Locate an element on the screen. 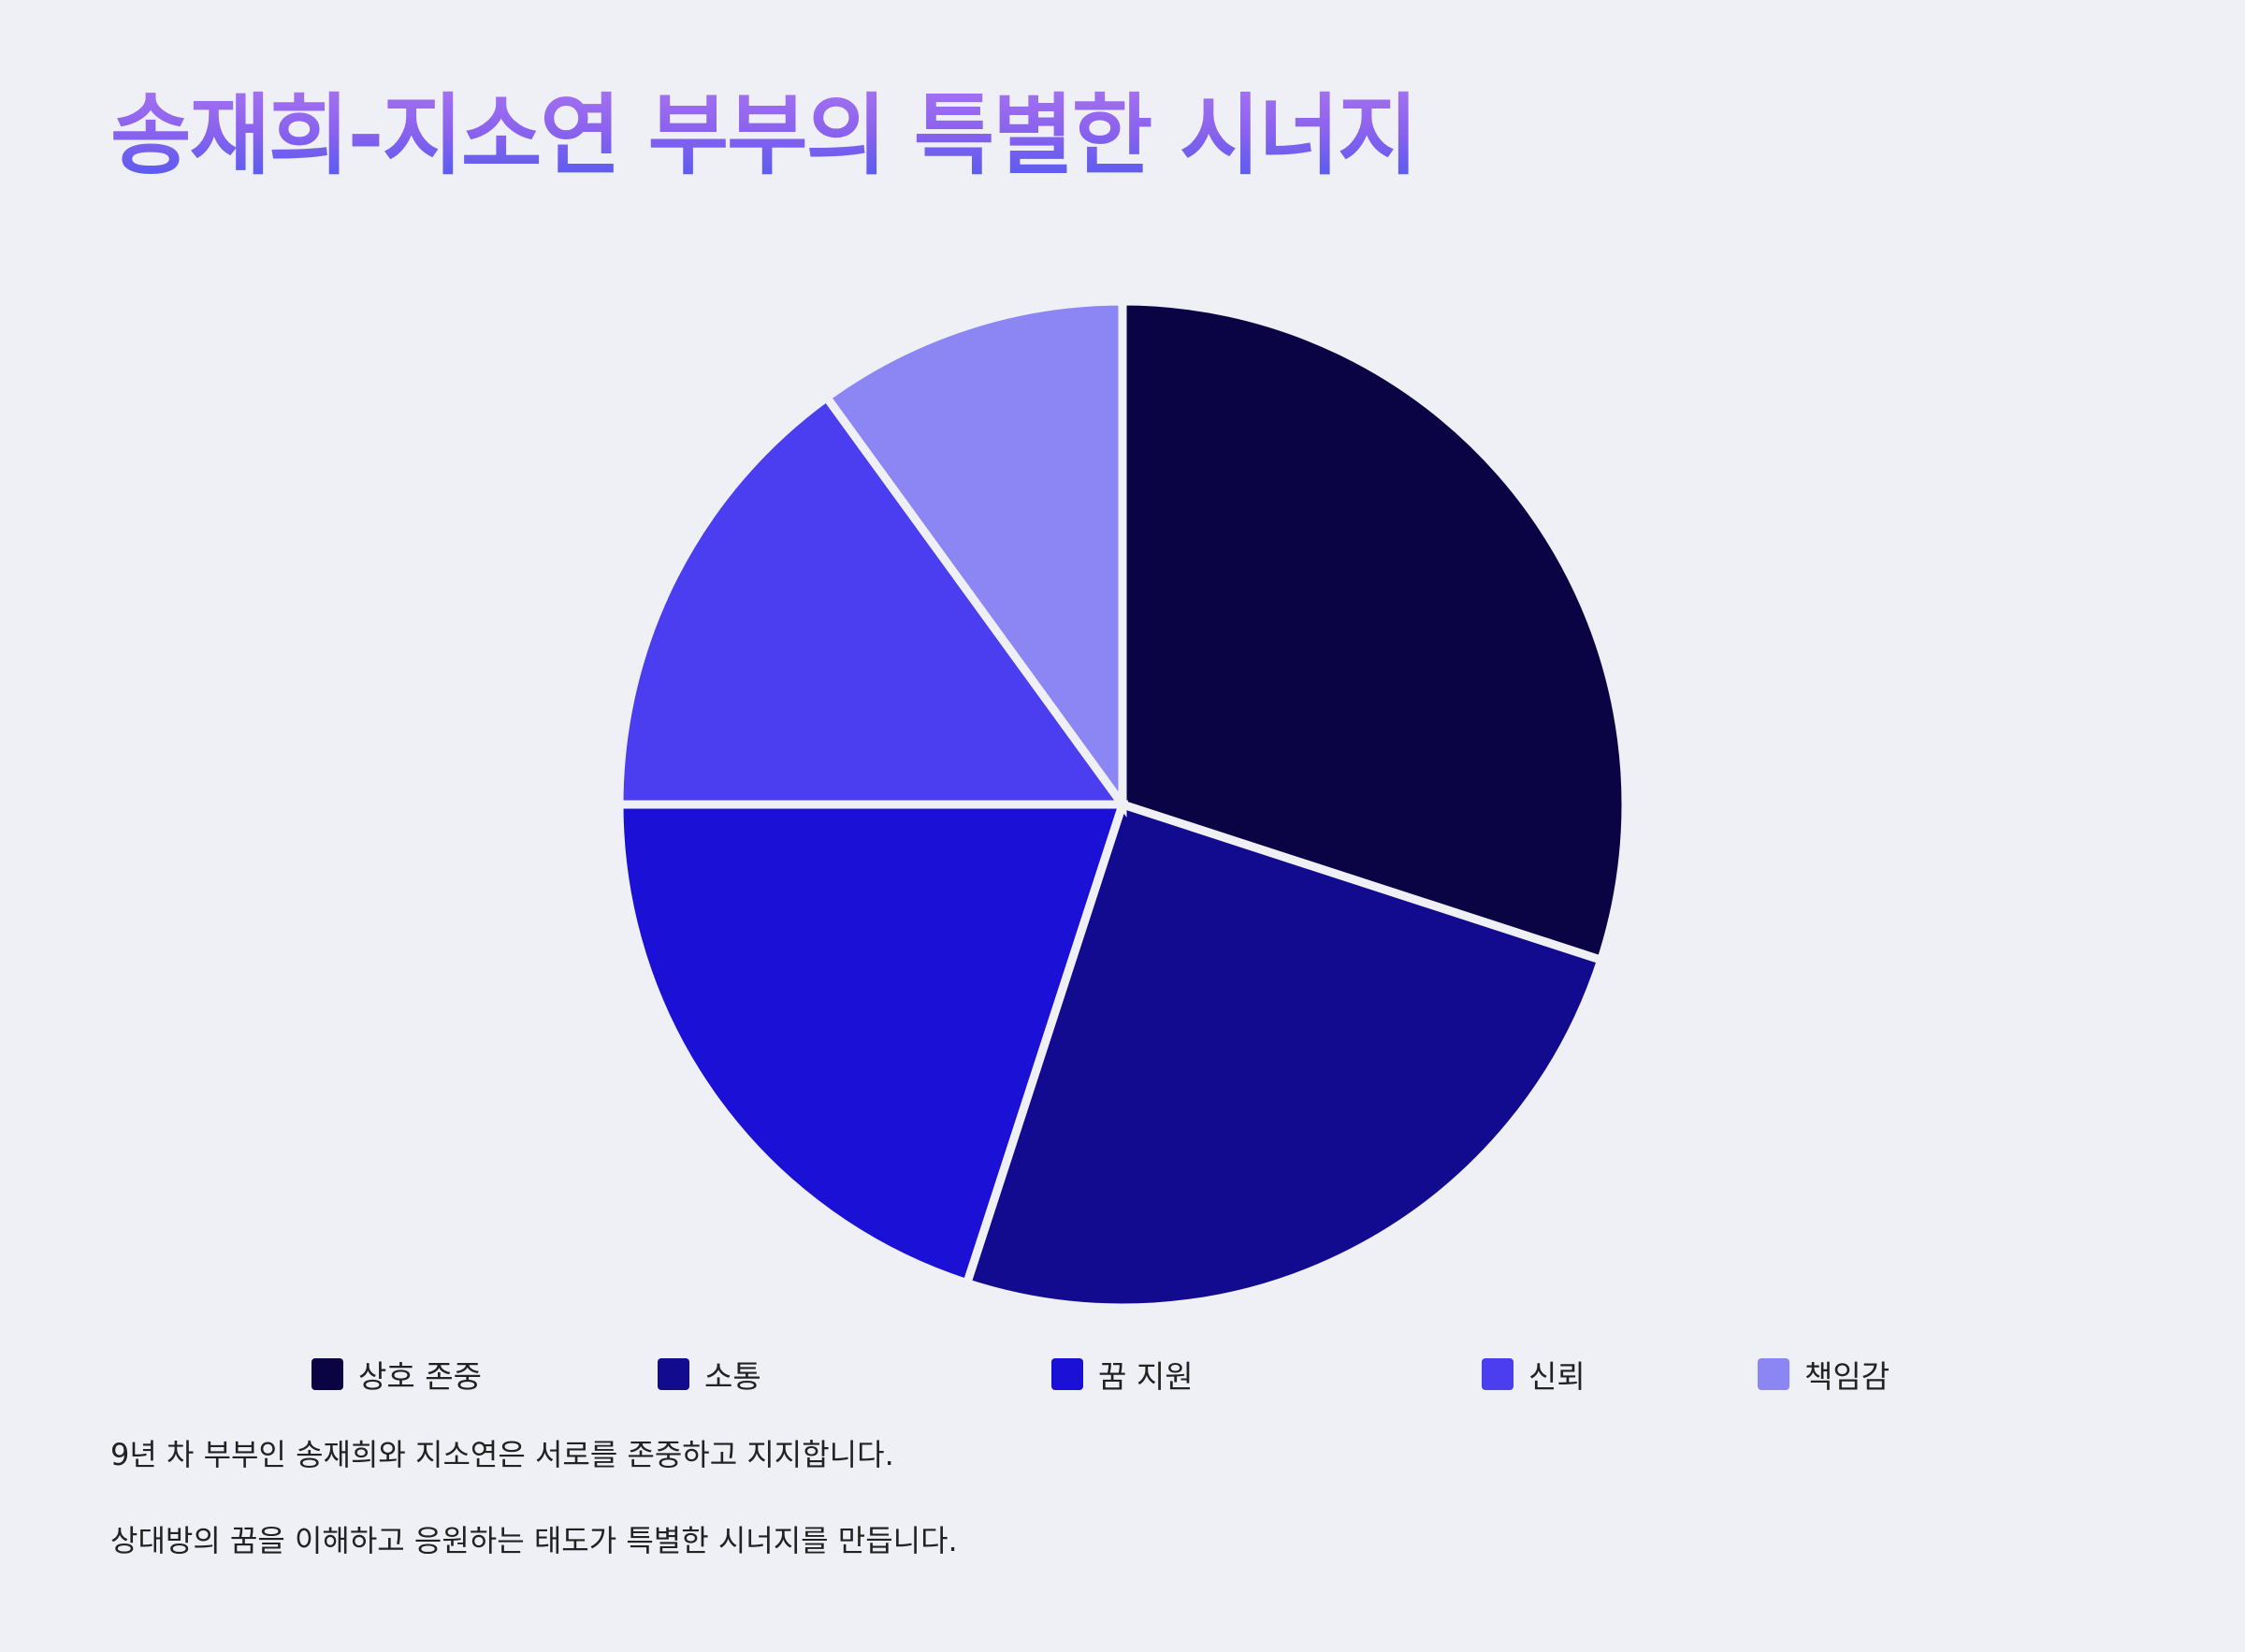  legend-item: 신뢰 is located at coordinates (1534, 1375).